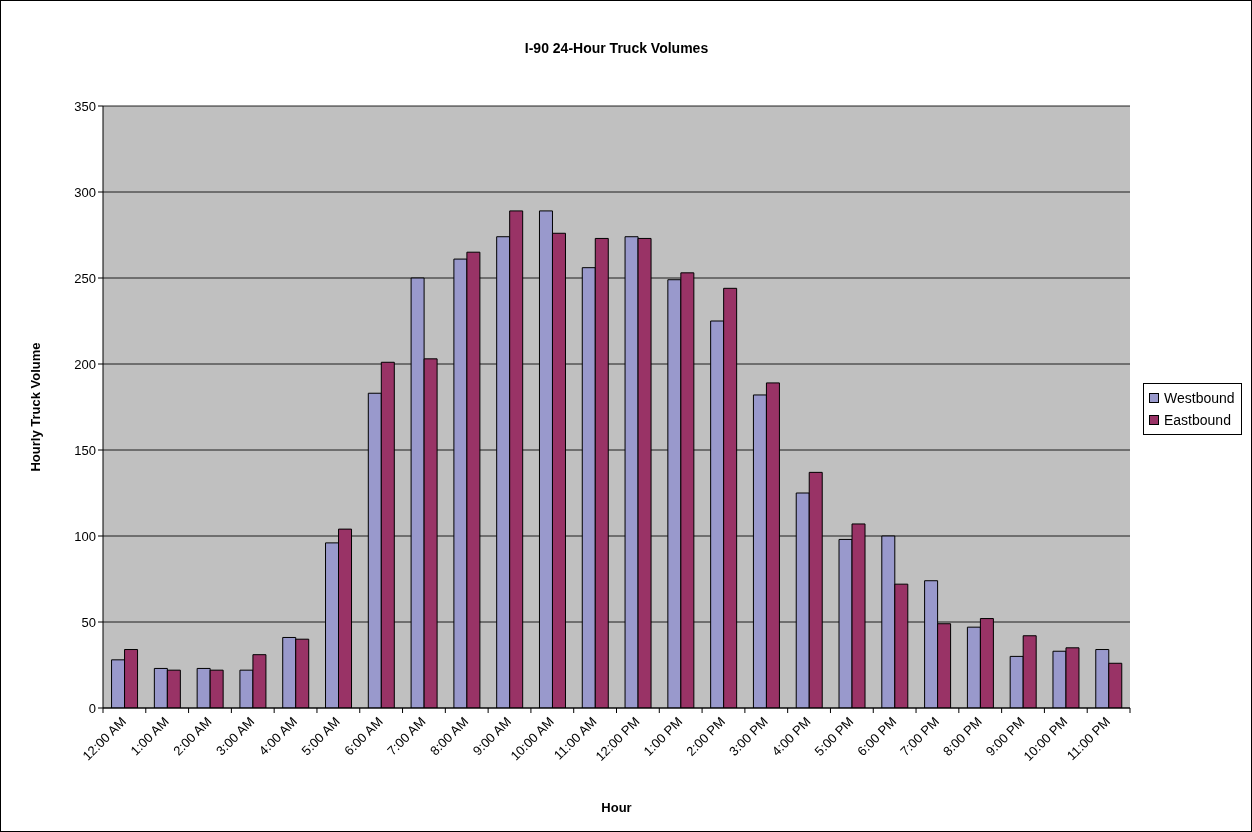  Describe the element at coordinates (834, 736) in the screenshot. I see `x-tick-label: 5:00 PM` at that location.